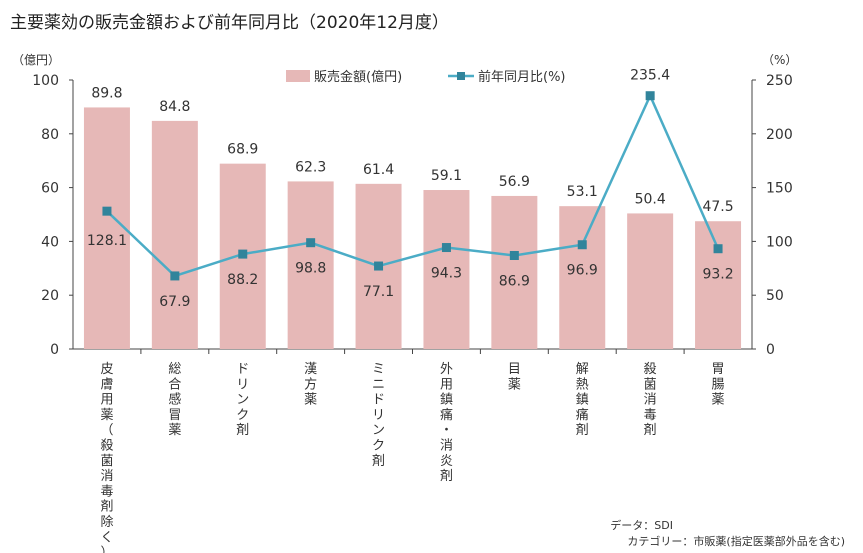 This screenshot has height=553, width=863. I want to click on legend-marker-yoy, so click(461, 76).